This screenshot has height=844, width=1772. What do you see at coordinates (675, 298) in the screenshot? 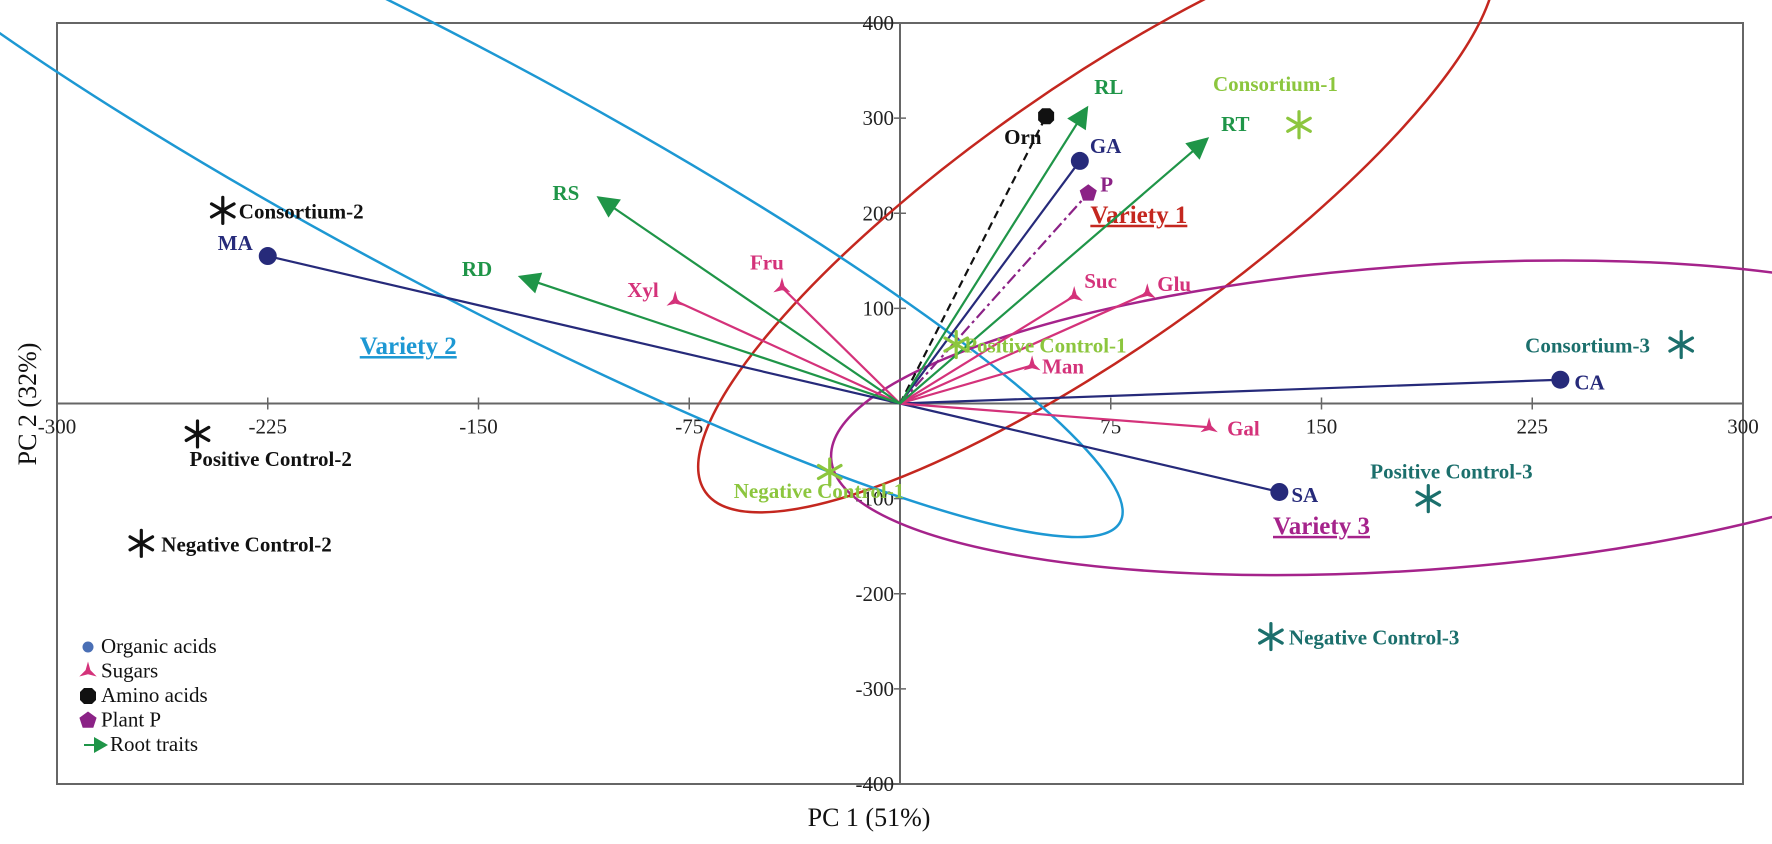
I see `xyl-marker` at bounding box center [675, 298].